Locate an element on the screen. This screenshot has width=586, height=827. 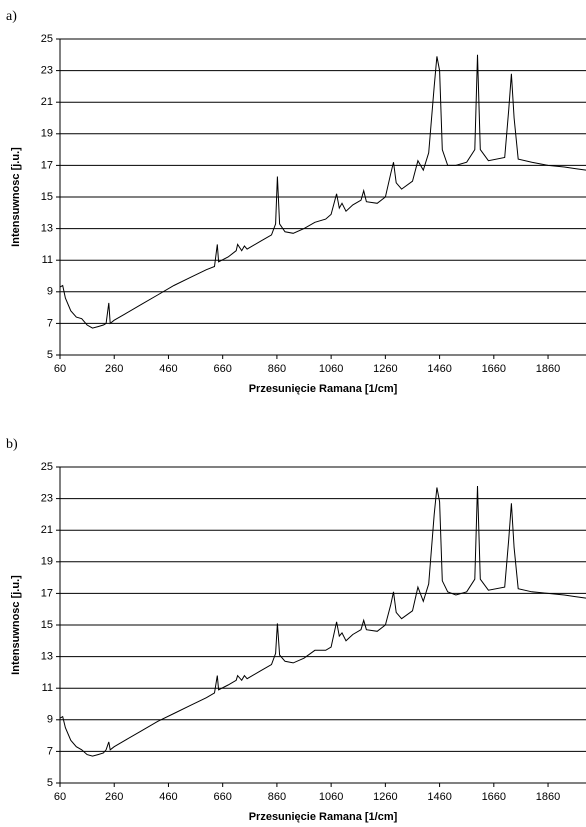
panel-label: b) is located at coordinates (12, 444).